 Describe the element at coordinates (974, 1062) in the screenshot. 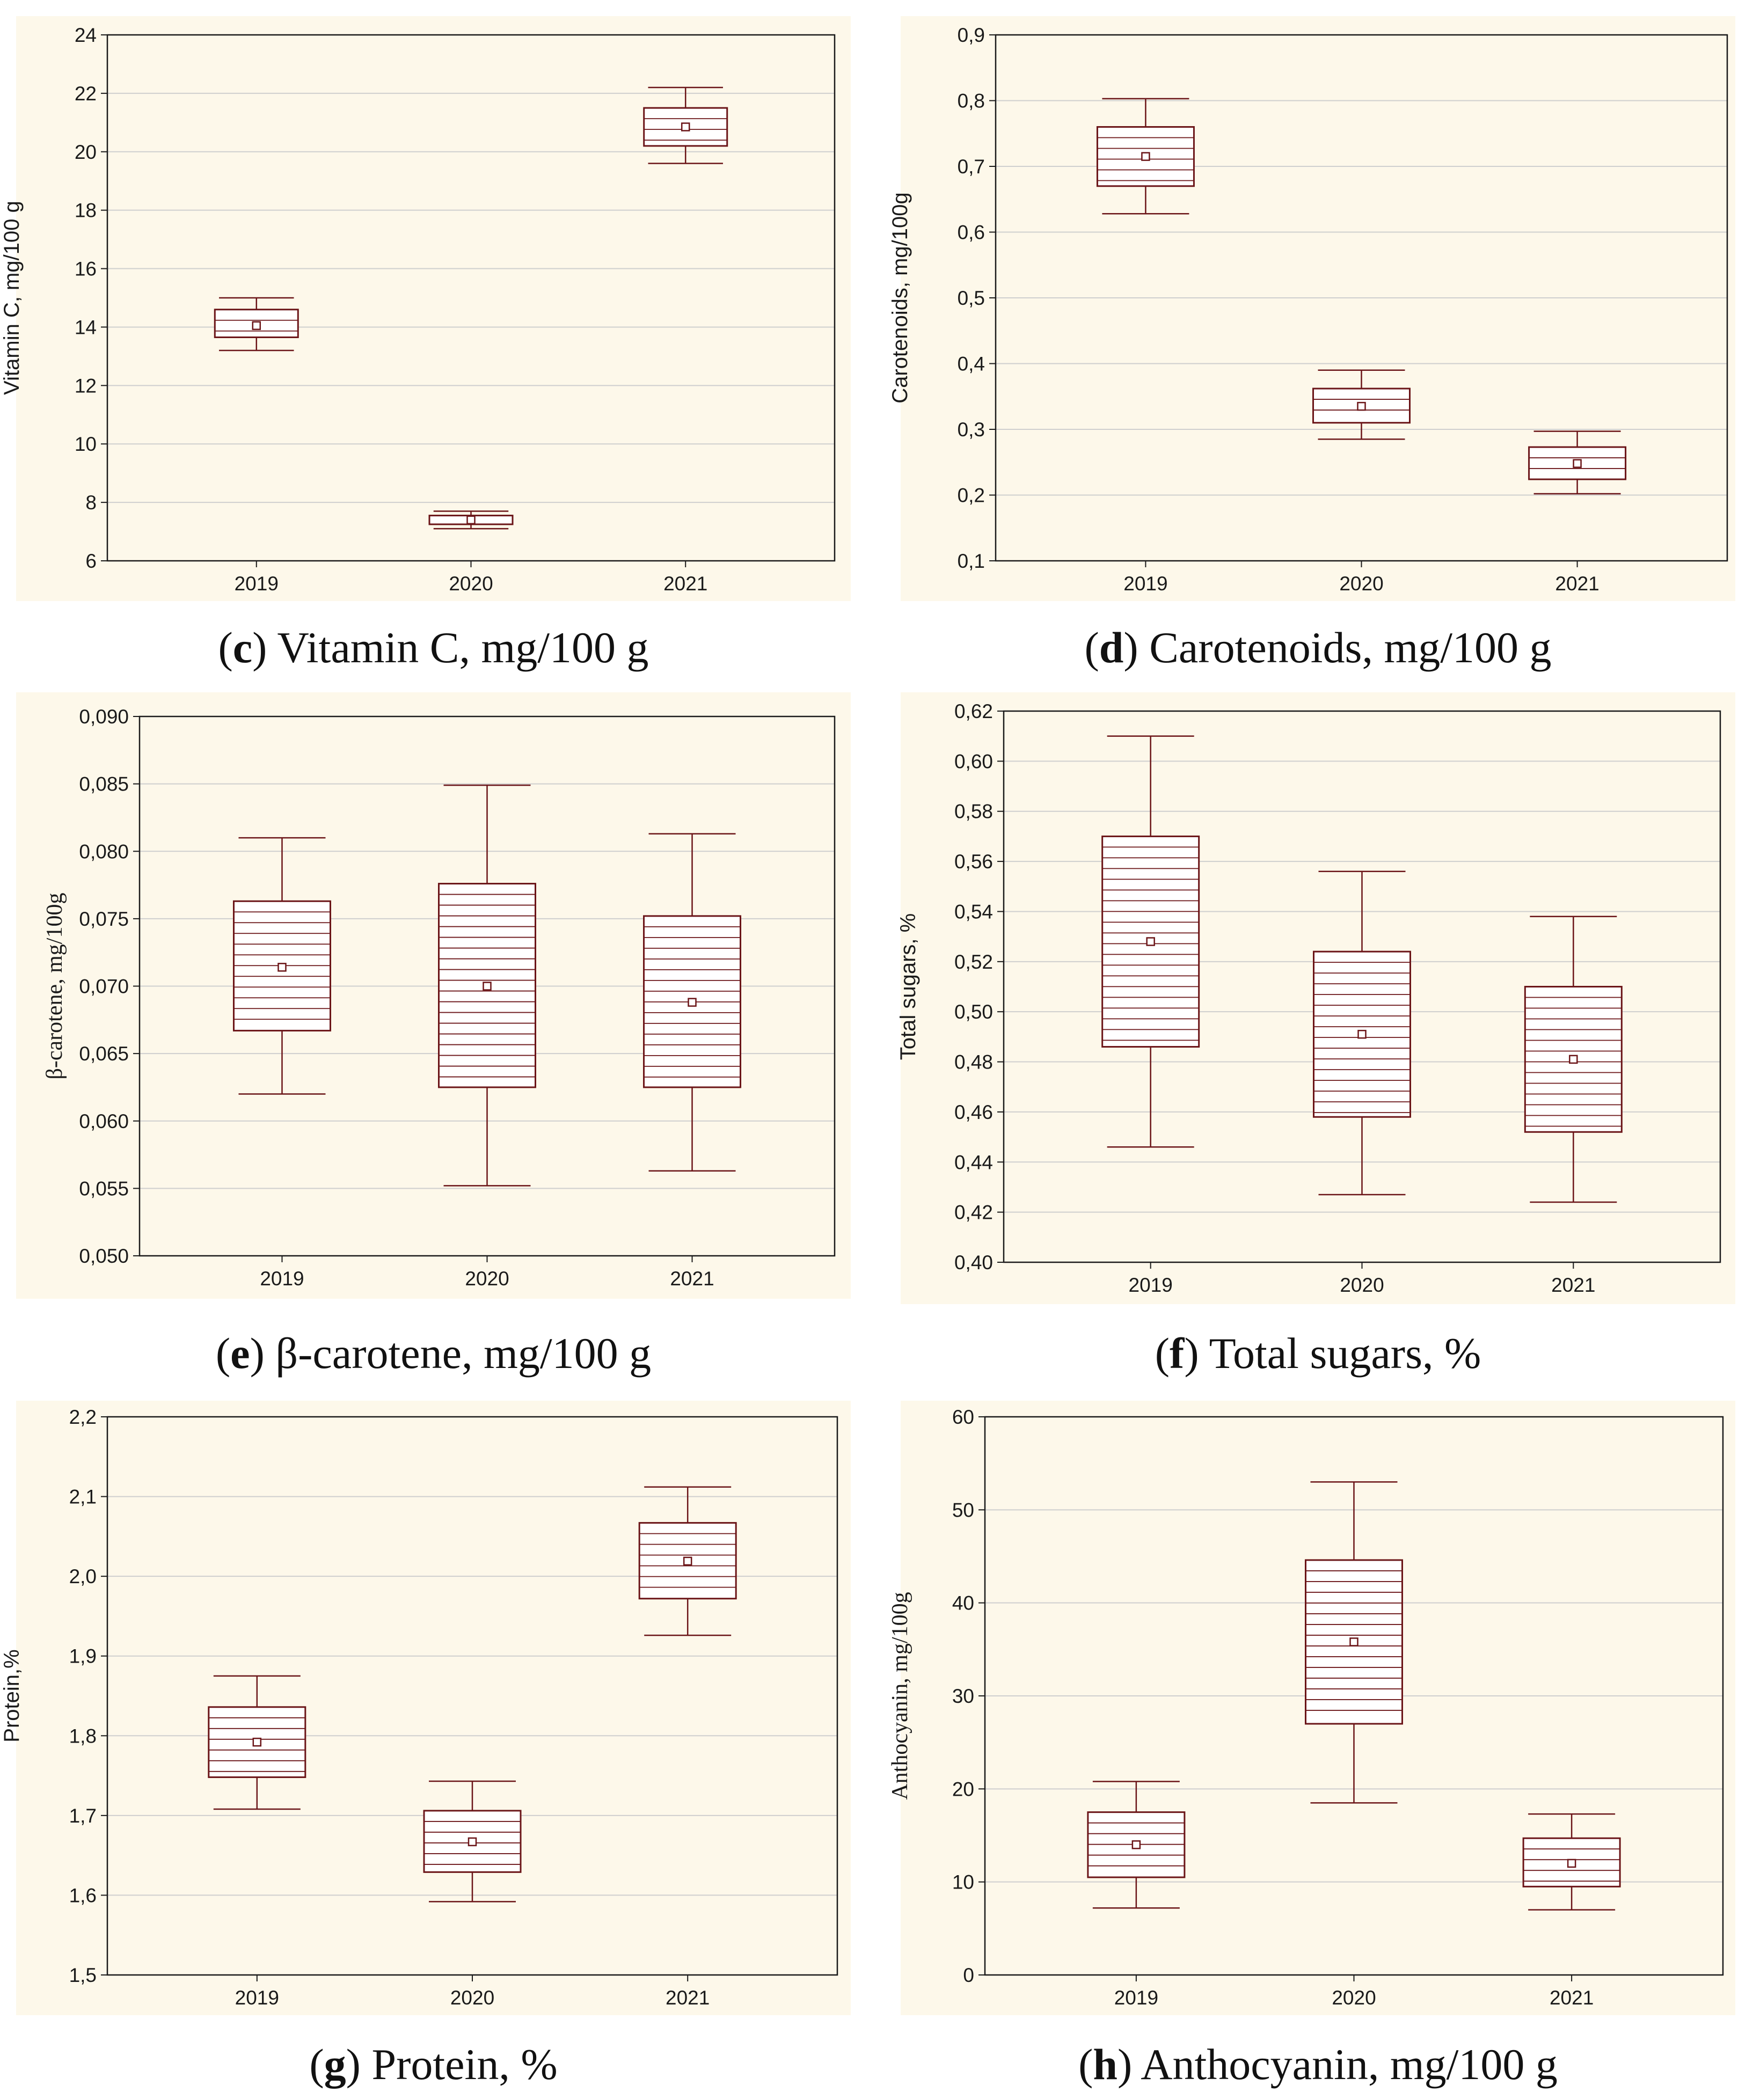

I see `y-tick-label: 0,48` at that location.